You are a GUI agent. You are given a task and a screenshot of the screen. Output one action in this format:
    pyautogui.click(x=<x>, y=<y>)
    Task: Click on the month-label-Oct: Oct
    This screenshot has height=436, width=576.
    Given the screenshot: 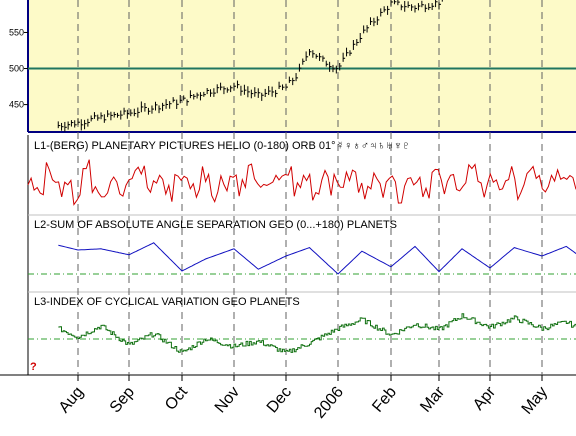 What is the action you would take?
    pyautogui.click(x=176, y=398)
    